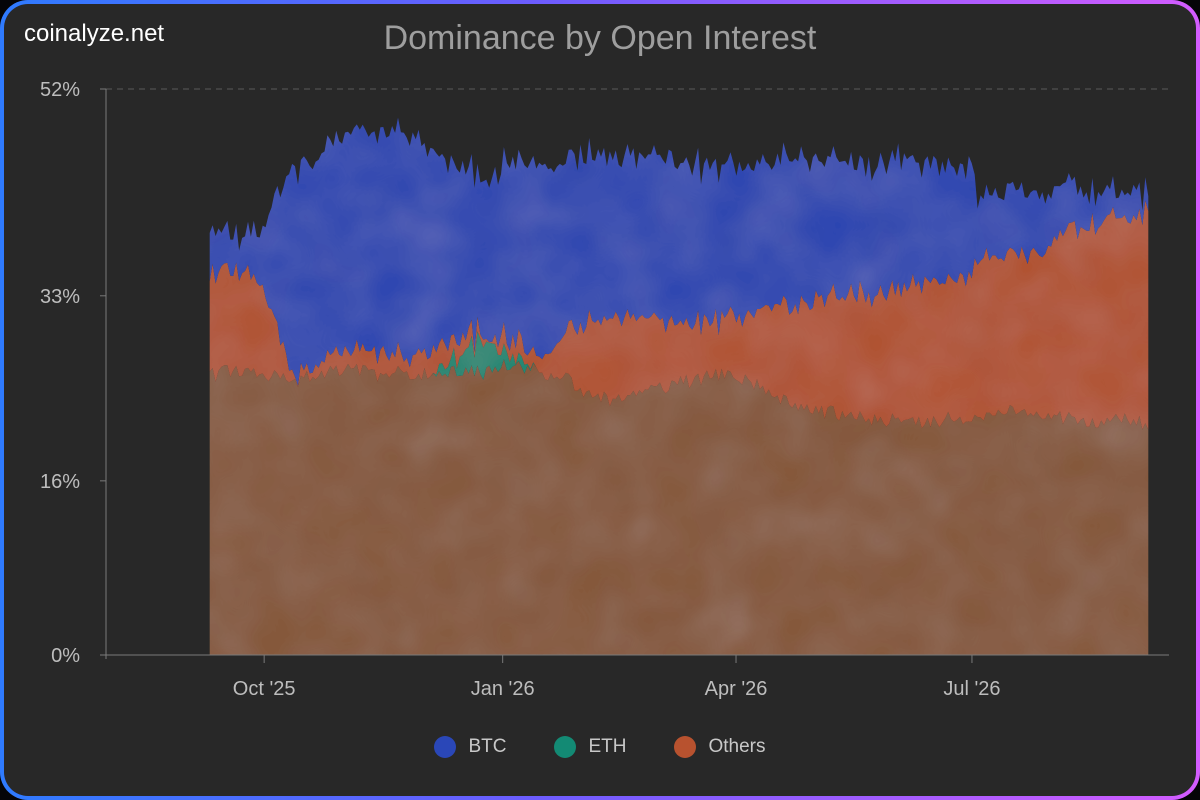 Image resolution: width=1200 pixels, height=800 pixels. I want to click on chart-title: Dominance by Open Interest, so click(600, 38).